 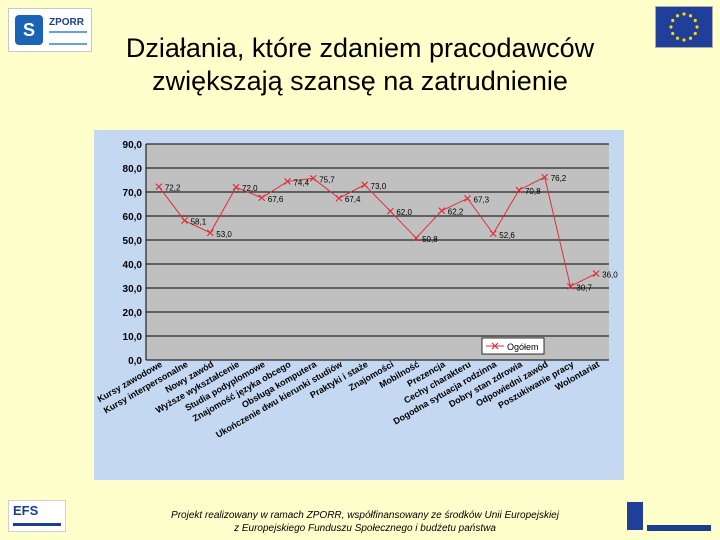 What do you see at coordinates (559, 178) in the screenshot?
I see `data-label: 76,2` at bounding box center [559, 178].